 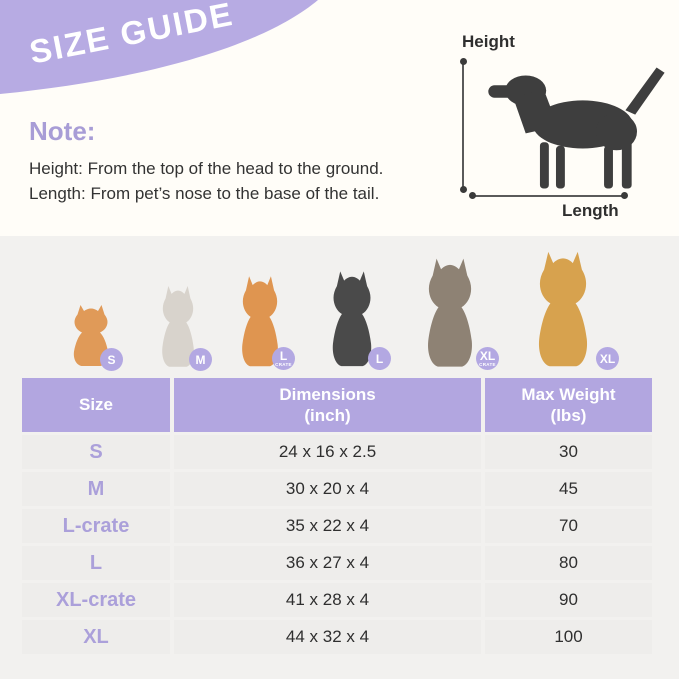 What do you see at coordinates (62, 131) in the screenshot?
I see `note-heading: Note:` at bounding box center [62, 131].